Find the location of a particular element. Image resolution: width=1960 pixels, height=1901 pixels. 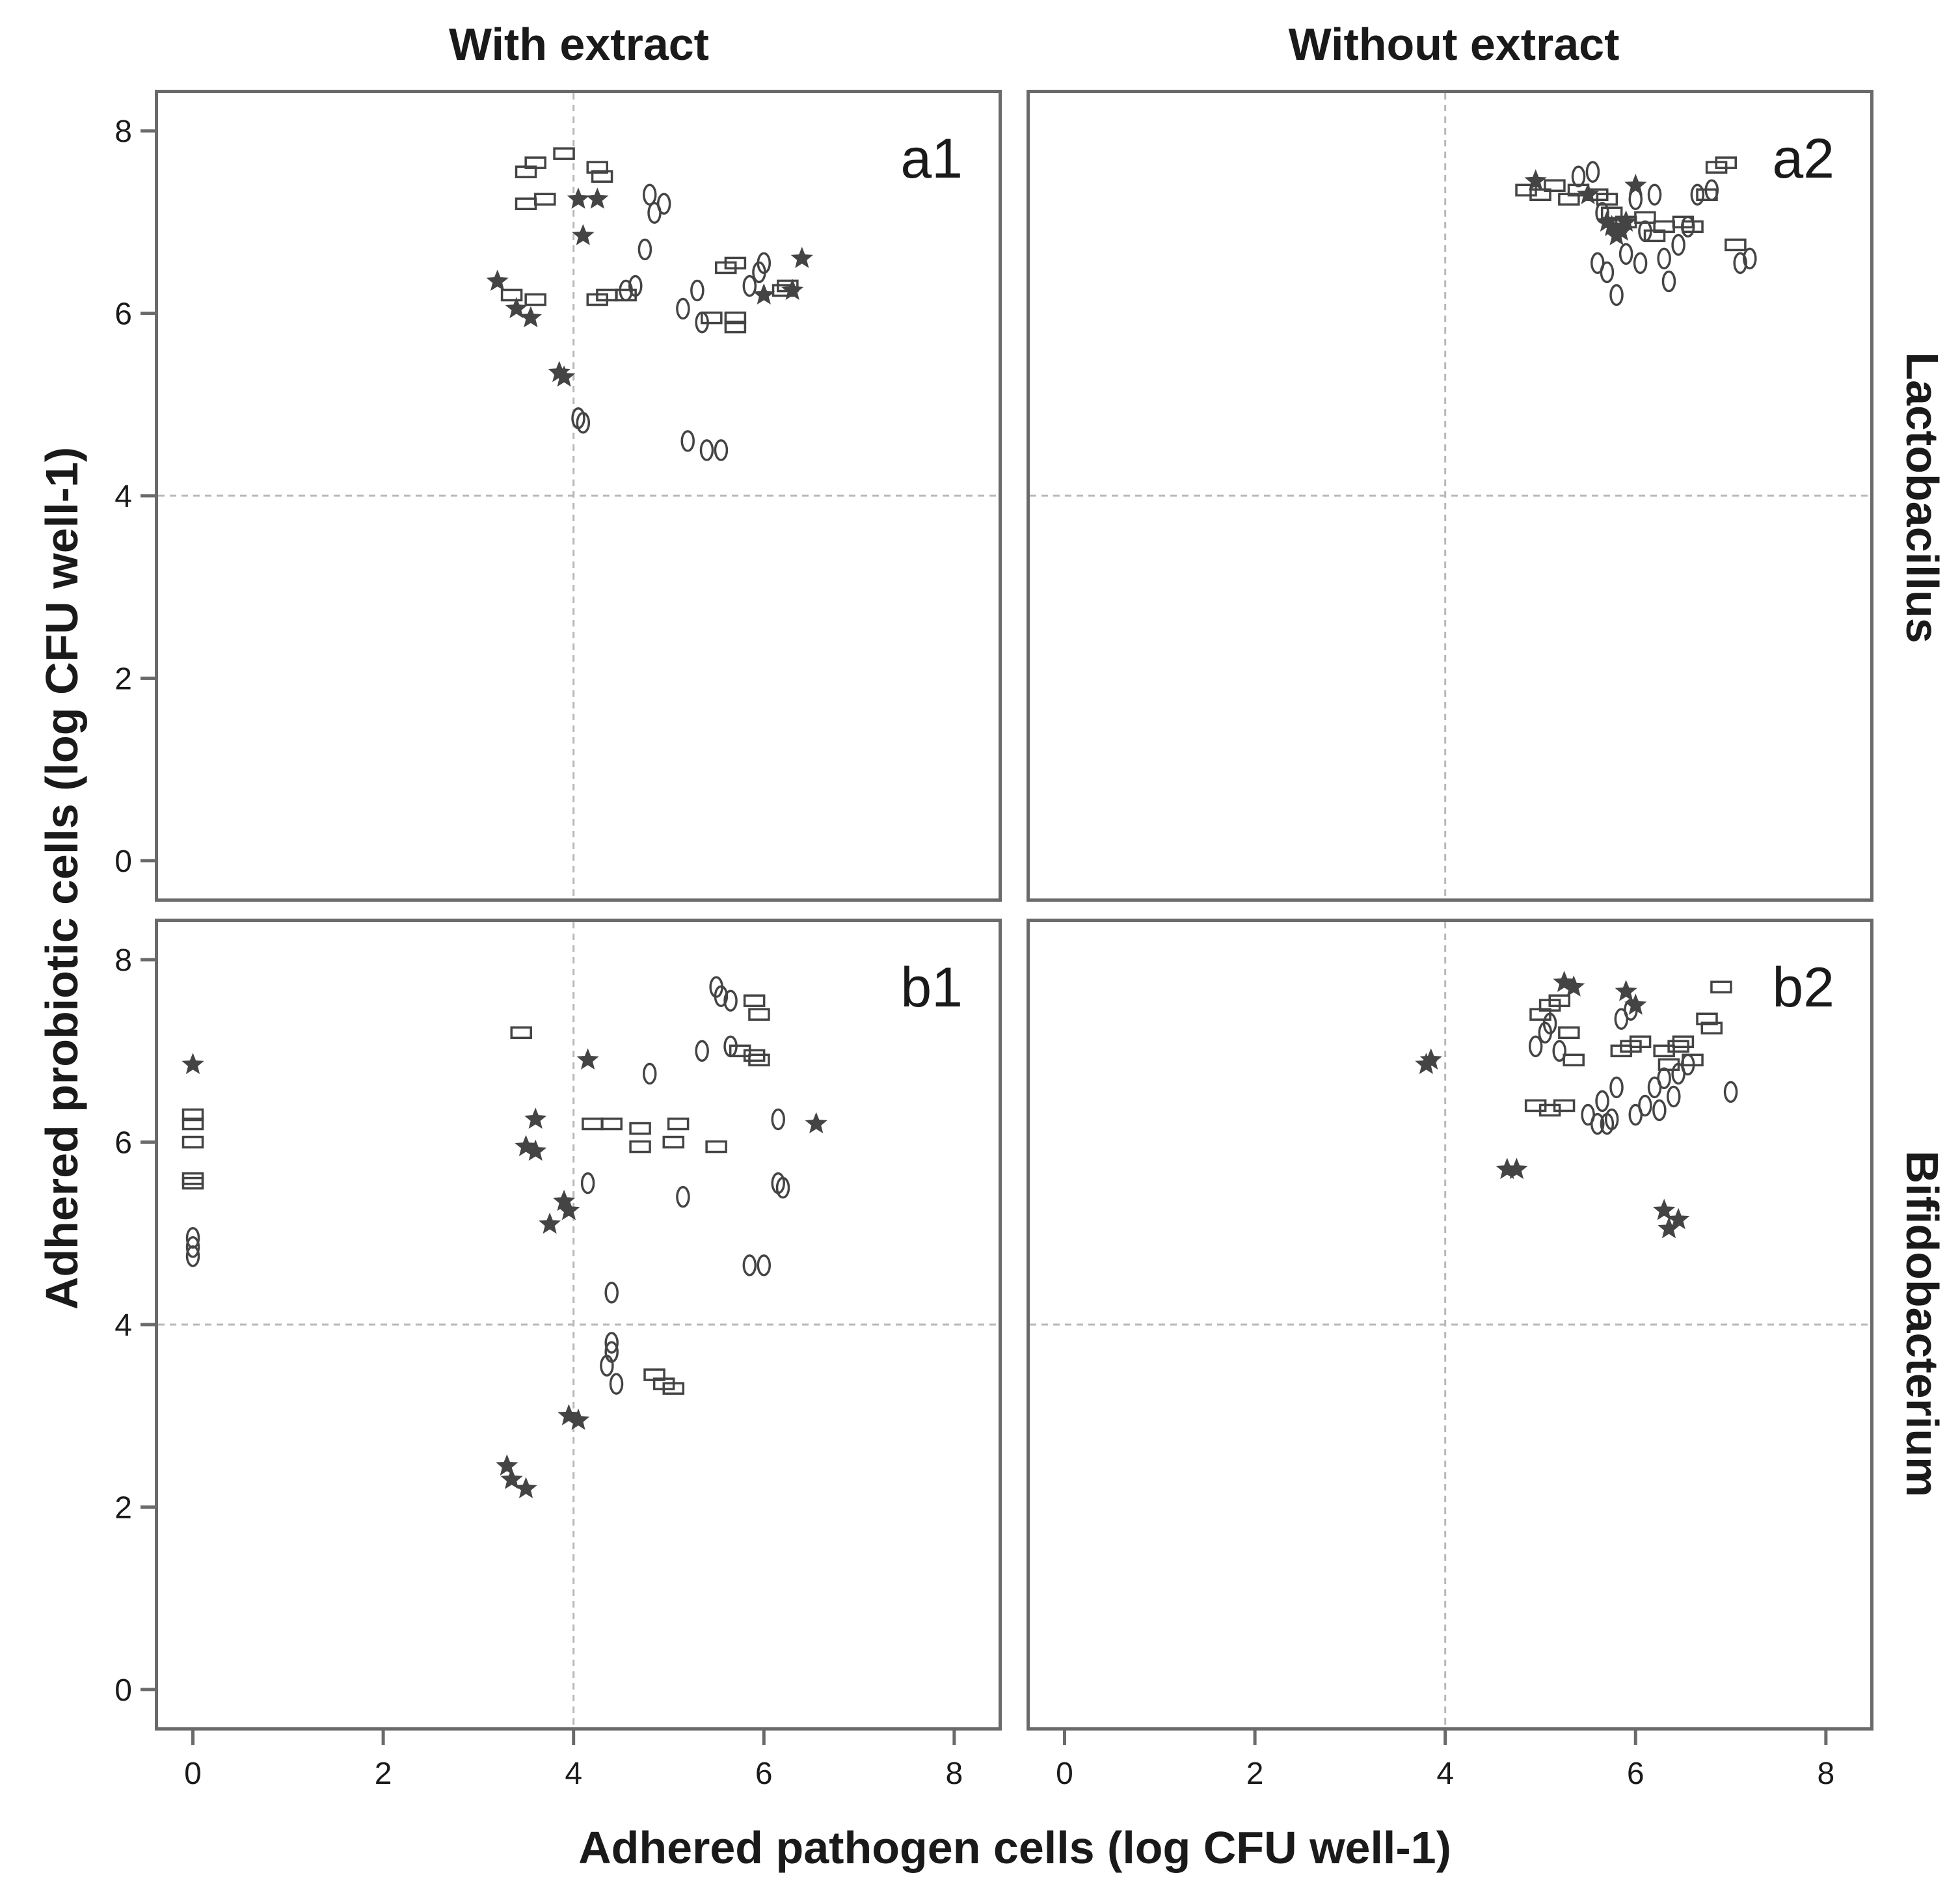

x-tick-label: 6 is located at coordinates (1636, 1774).